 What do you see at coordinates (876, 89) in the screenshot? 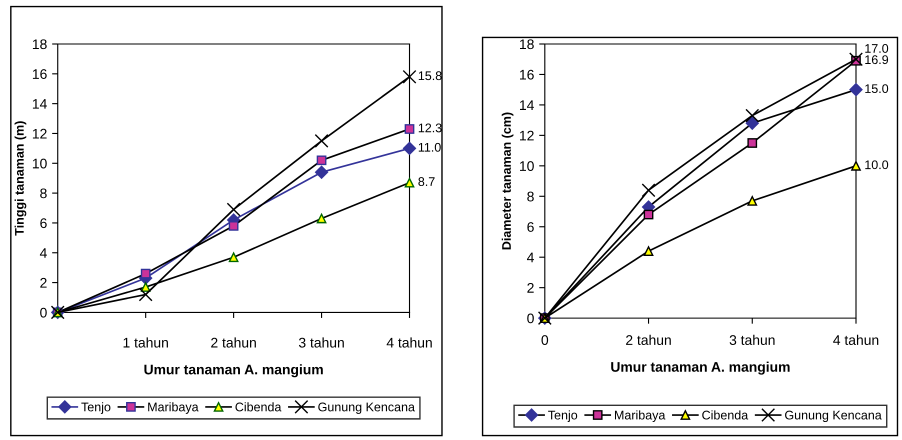
I see `data-label: 15.0` at bounding box center [876, 89].